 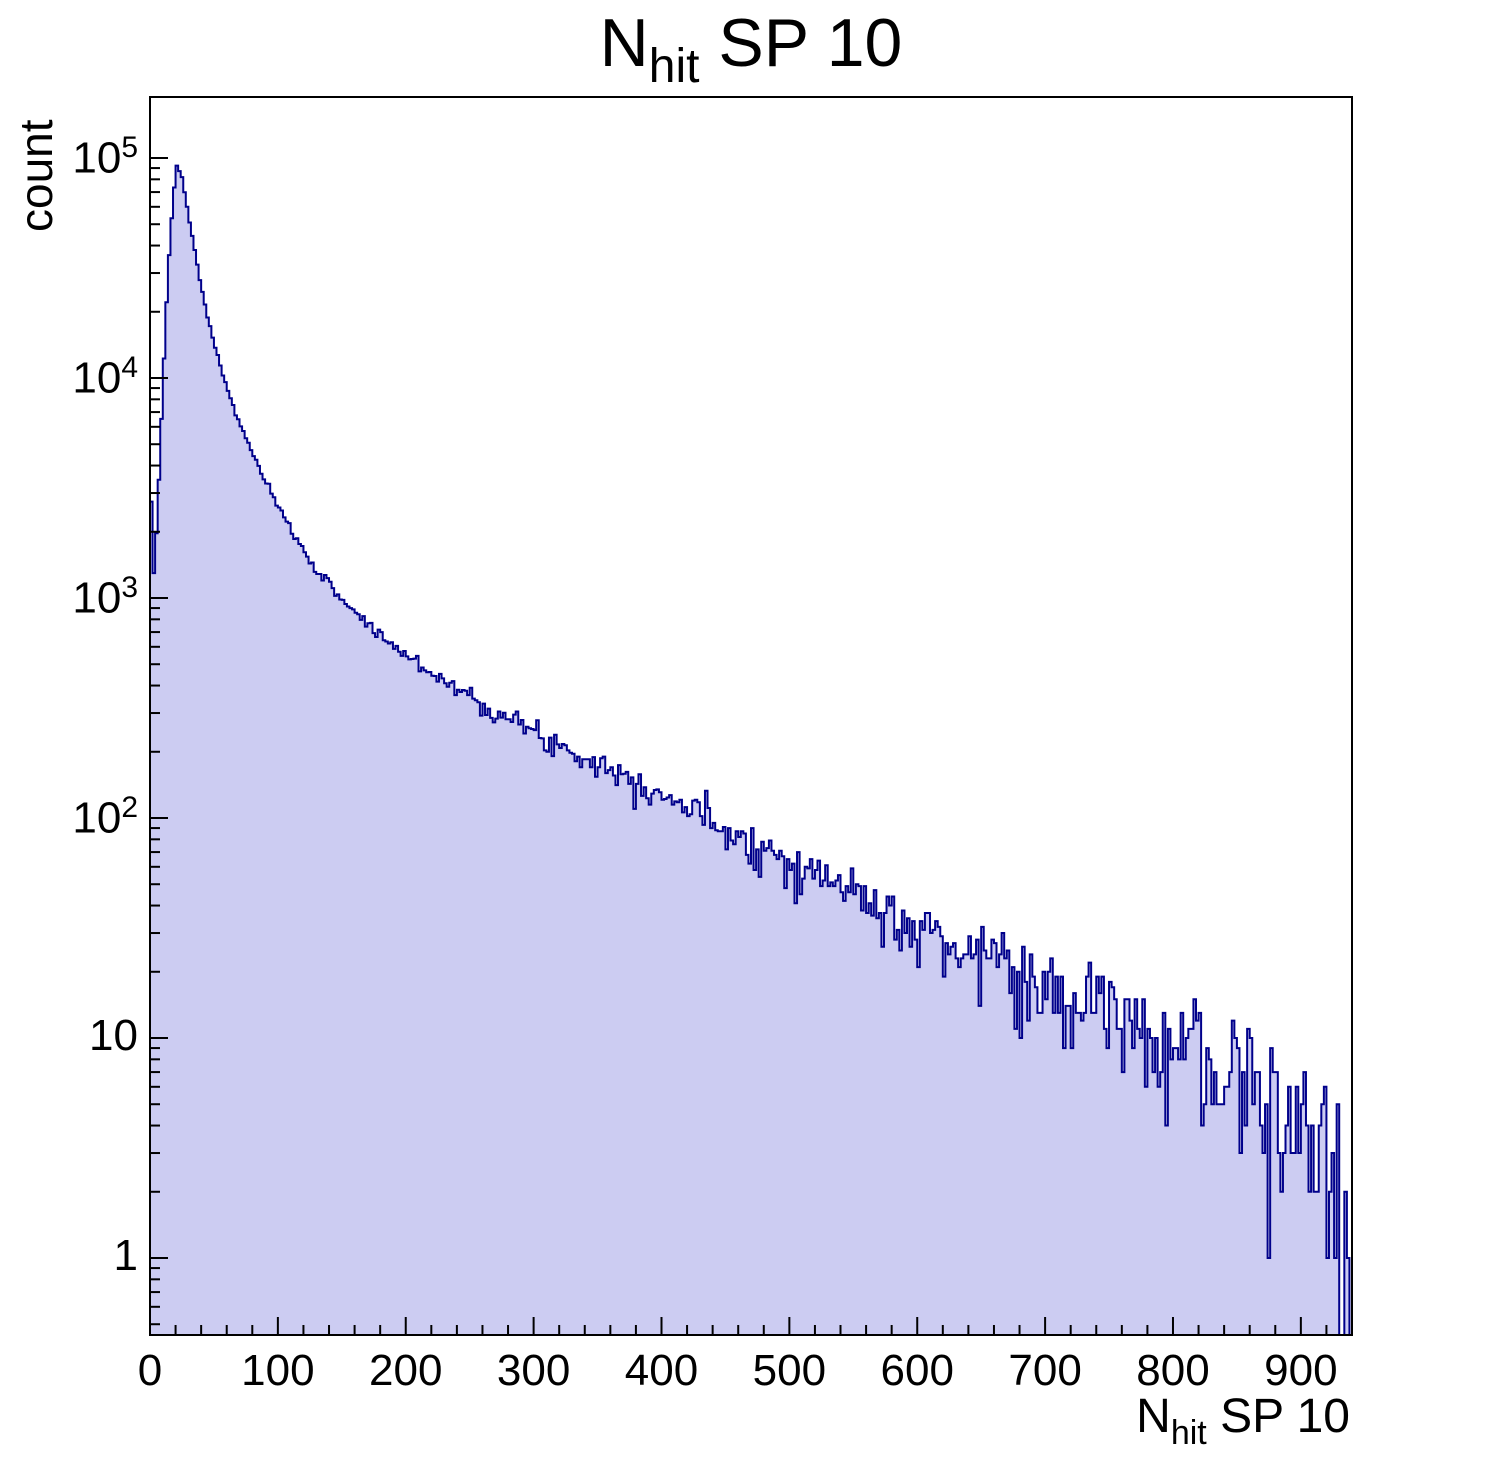 I want to click on x-tick-label: 300, so click(x=533, y=1370).